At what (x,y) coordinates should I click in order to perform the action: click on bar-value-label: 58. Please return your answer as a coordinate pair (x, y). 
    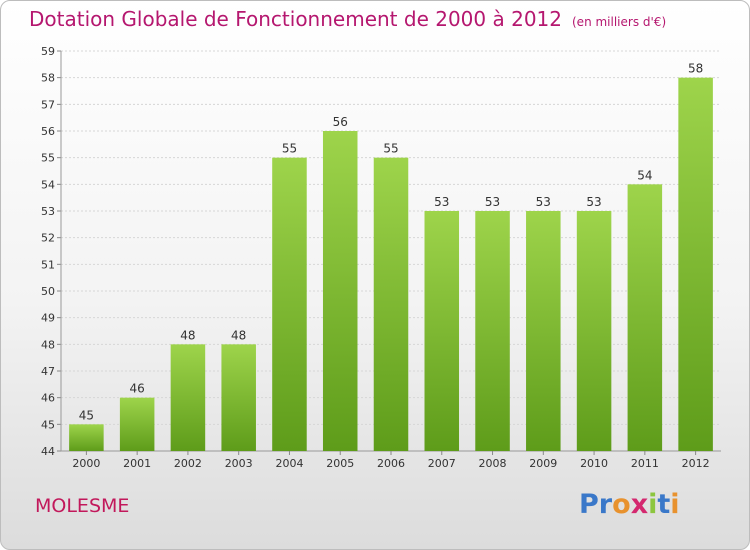
    Looking at the image, I should click on (695, 69).